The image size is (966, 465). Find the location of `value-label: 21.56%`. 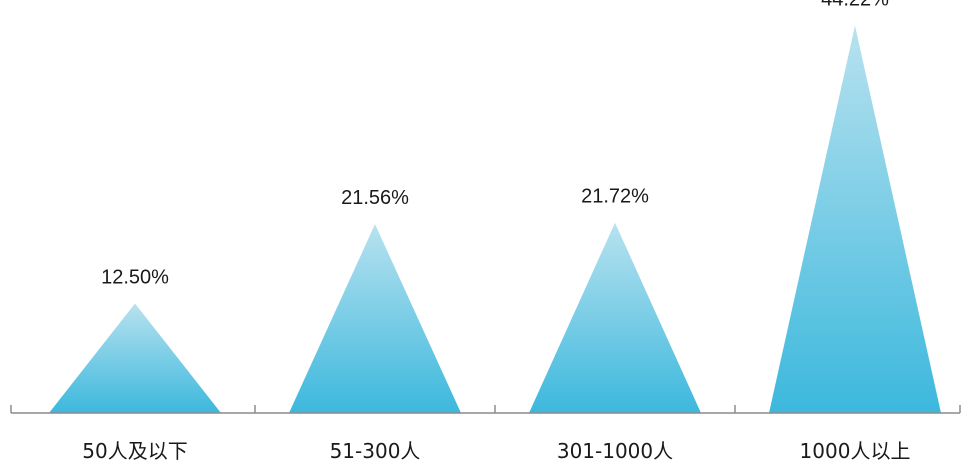

value-label: 21.56% is located at coordinates (375, 198).